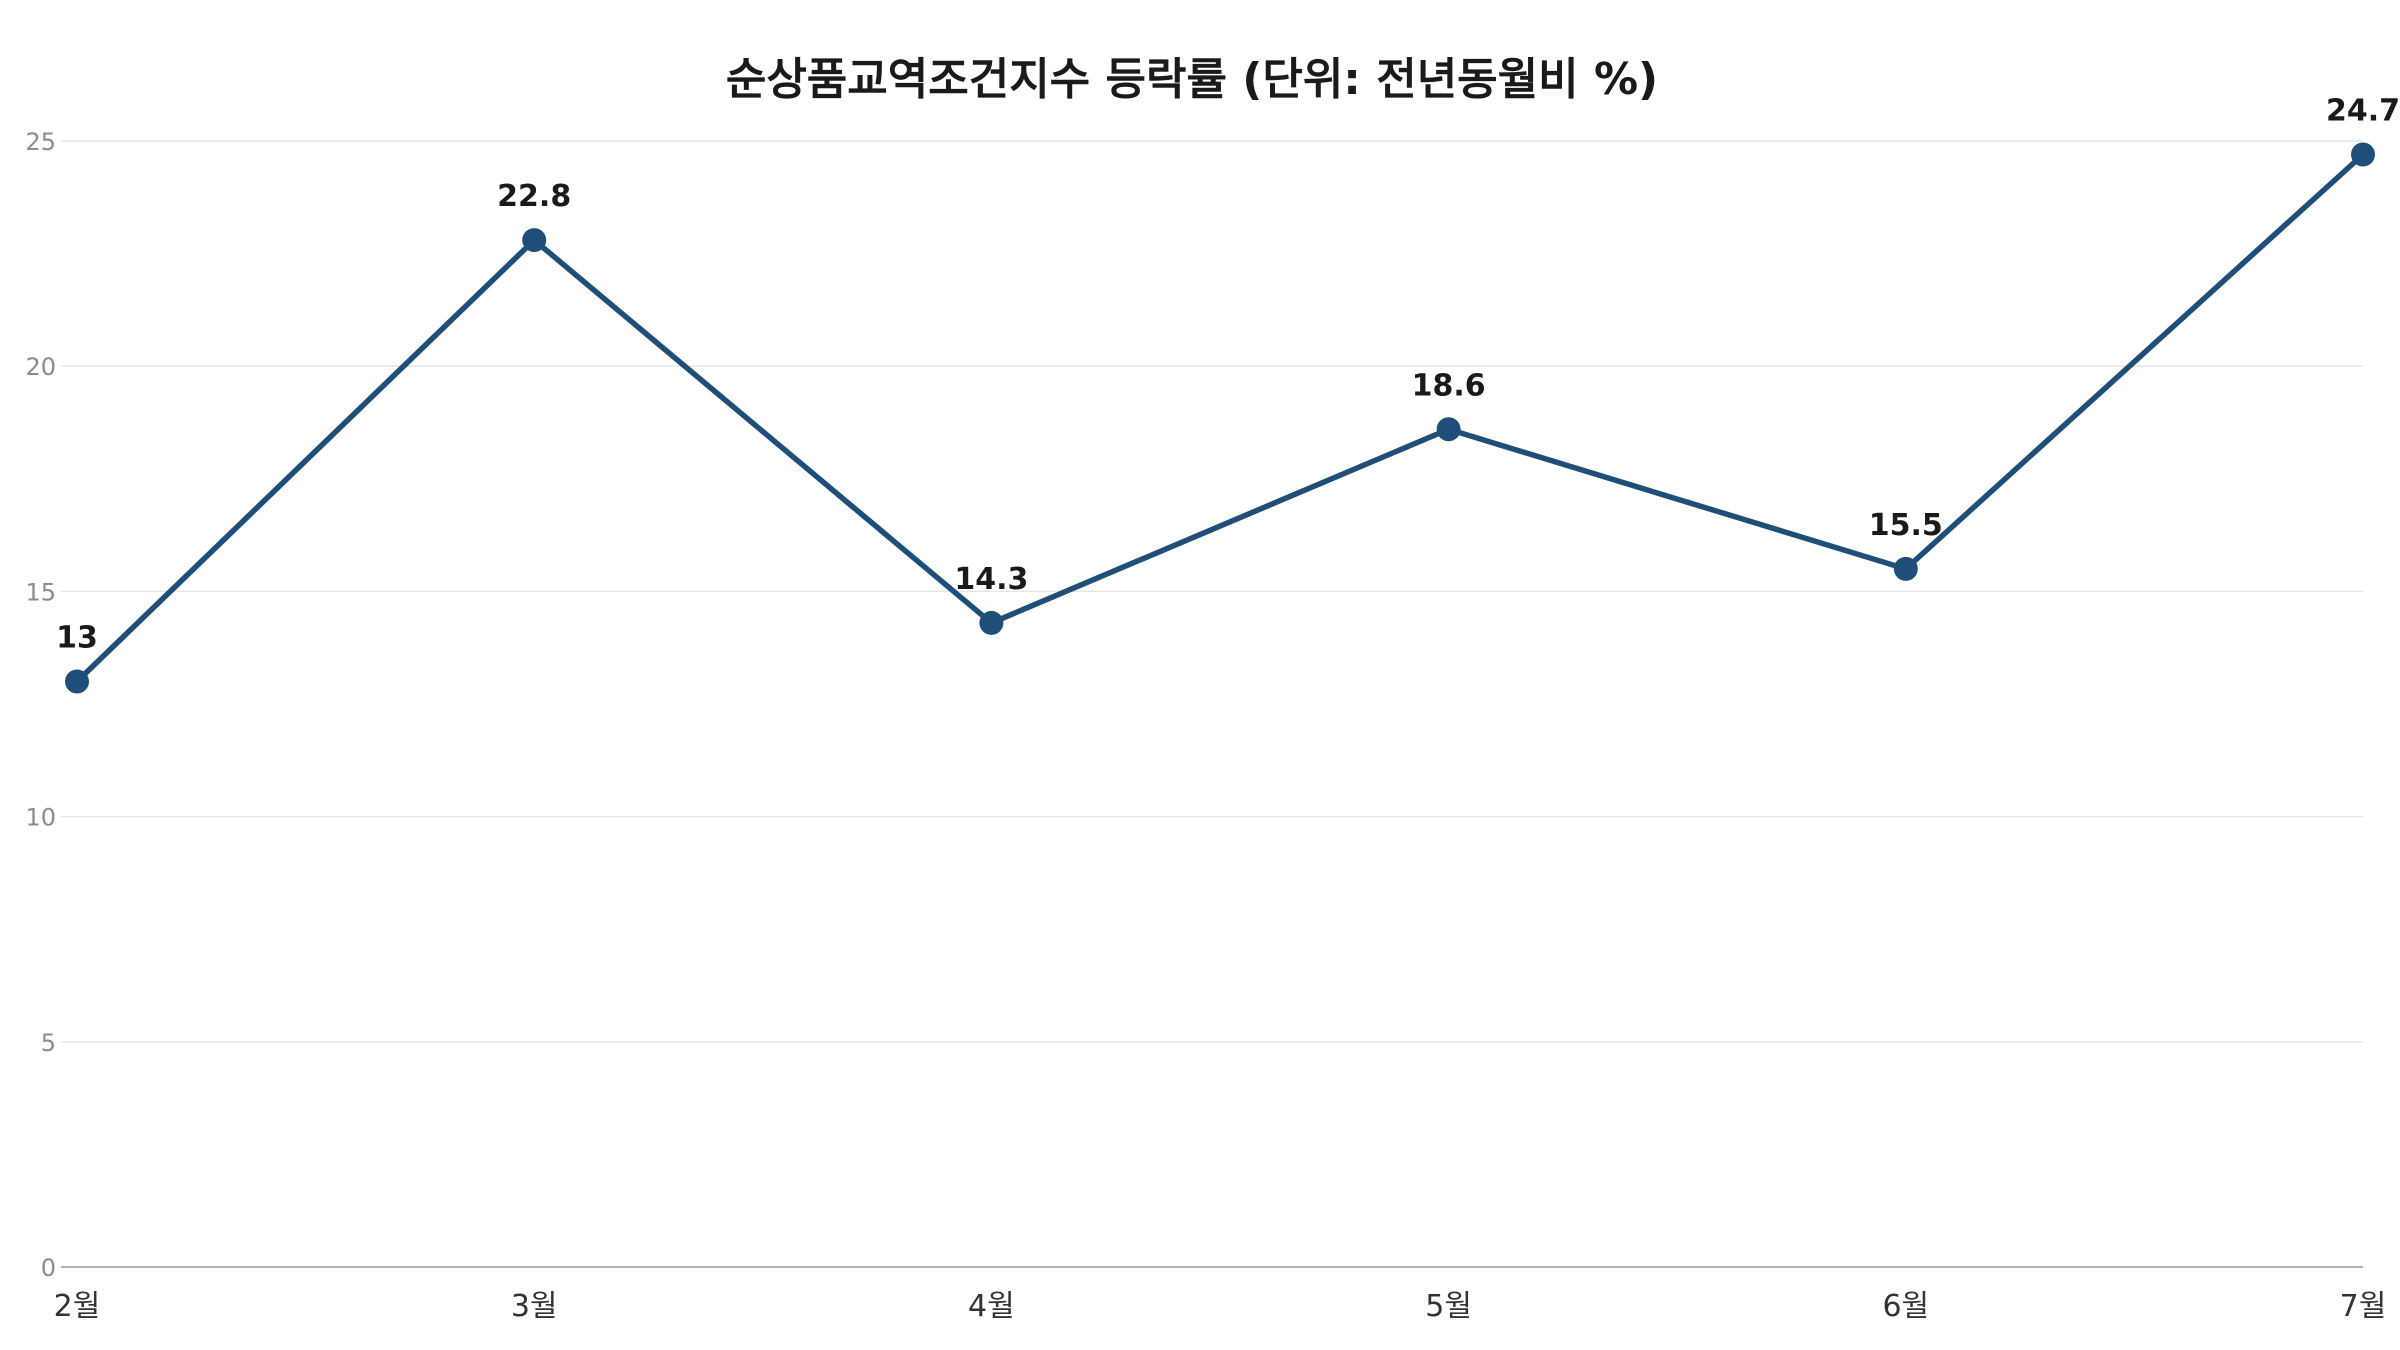  What do you see at coordinates (2363, 1306) in the screenshot?
I see `x-tick-label: 7월` at bounding box center [2363, 1306].